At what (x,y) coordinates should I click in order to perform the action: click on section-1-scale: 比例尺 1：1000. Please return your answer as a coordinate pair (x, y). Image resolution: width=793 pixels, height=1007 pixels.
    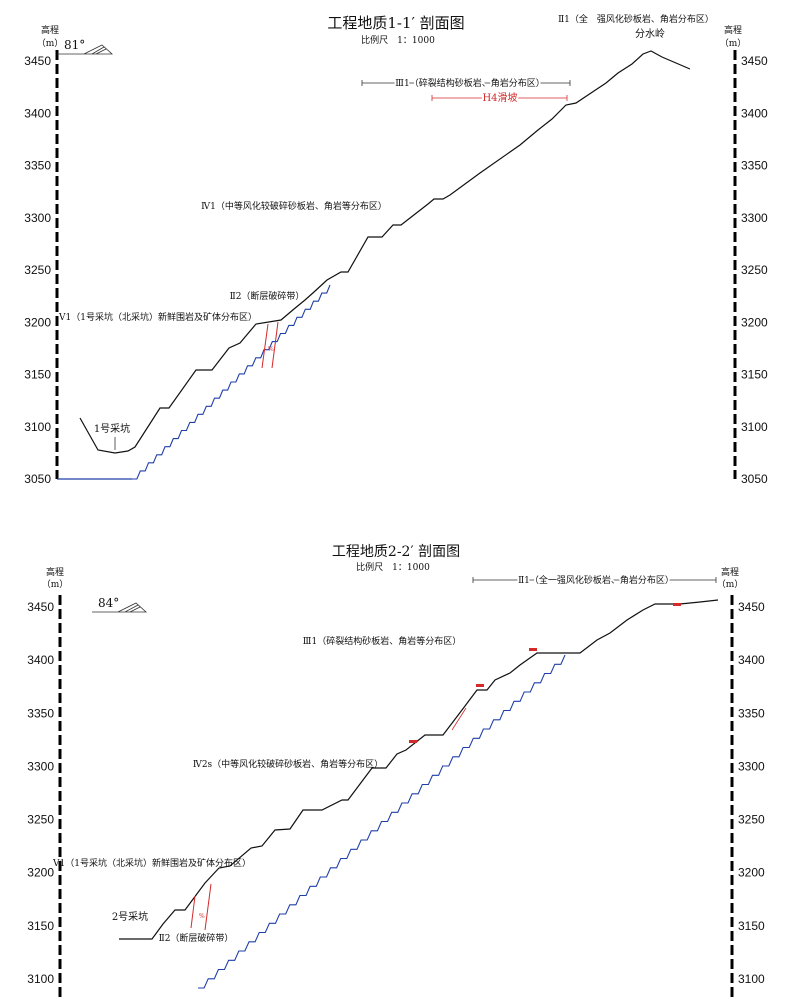
    Looking at the image, I should click on (398, 40).